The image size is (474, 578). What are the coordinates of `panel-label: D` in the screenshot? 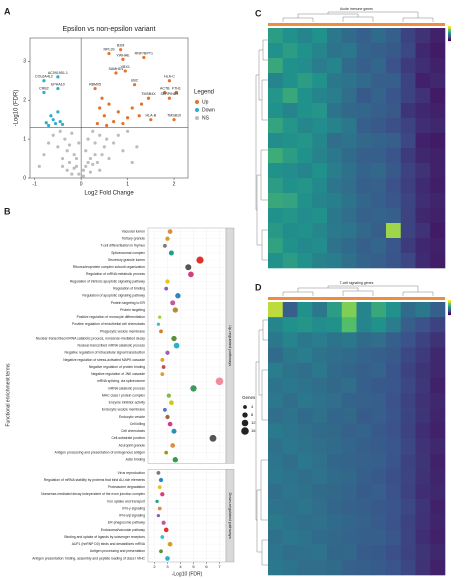 It's located at (258, 287).